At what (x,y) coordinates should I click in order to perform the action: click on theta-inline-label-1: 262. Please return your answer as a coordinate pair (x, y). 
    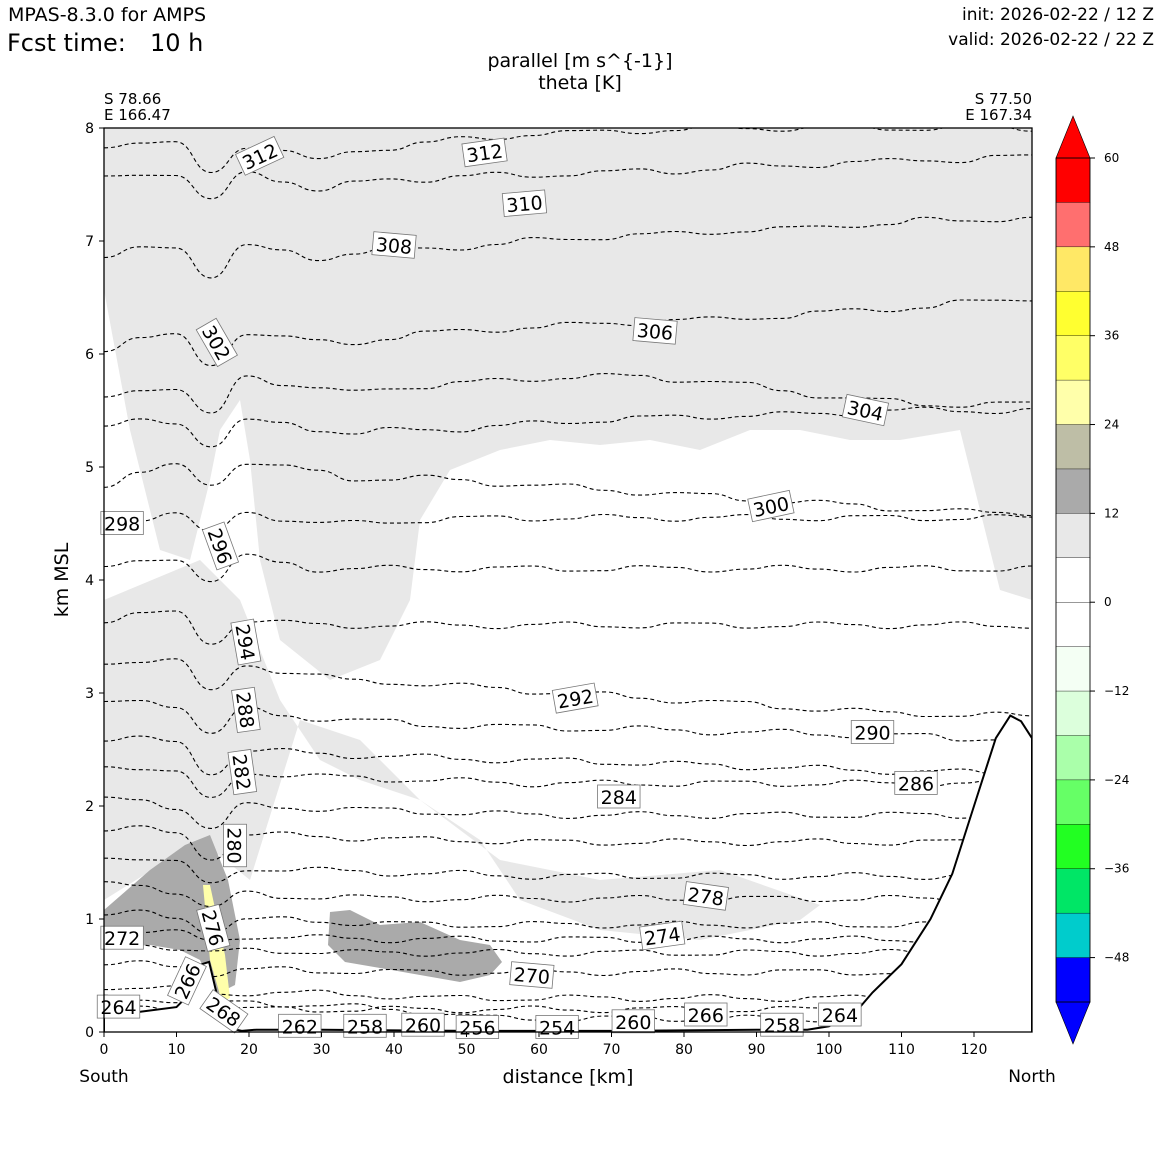
    Looking at the image, I should click on (300, 1025).